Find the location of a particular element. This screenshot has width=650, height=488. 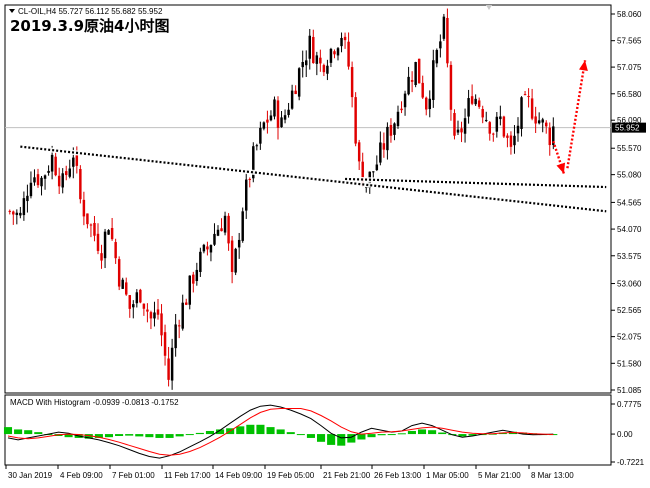

symbol-dropdown-icon is located at coordinates (12, 11).